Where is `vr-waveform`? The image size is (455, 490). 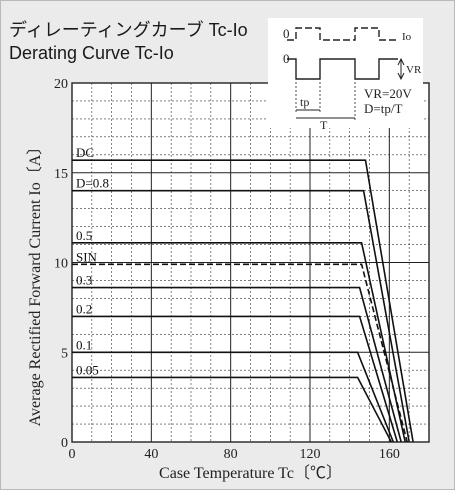
vr-waveform is located at coordinates (342, 69).